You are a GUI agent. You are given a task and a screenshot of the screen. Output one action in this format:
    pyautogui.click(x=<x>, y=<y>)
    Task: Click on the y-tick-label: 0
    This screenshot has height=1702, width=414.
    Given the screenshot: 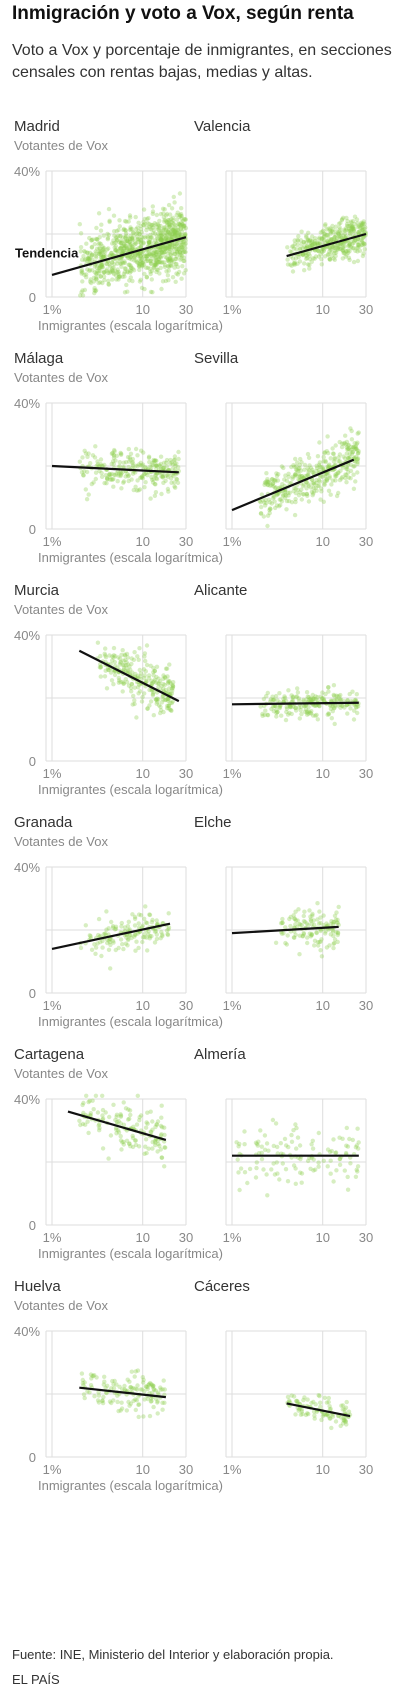 What is the action you would take?
    pyautogui.click(x=32, y=1225)
    